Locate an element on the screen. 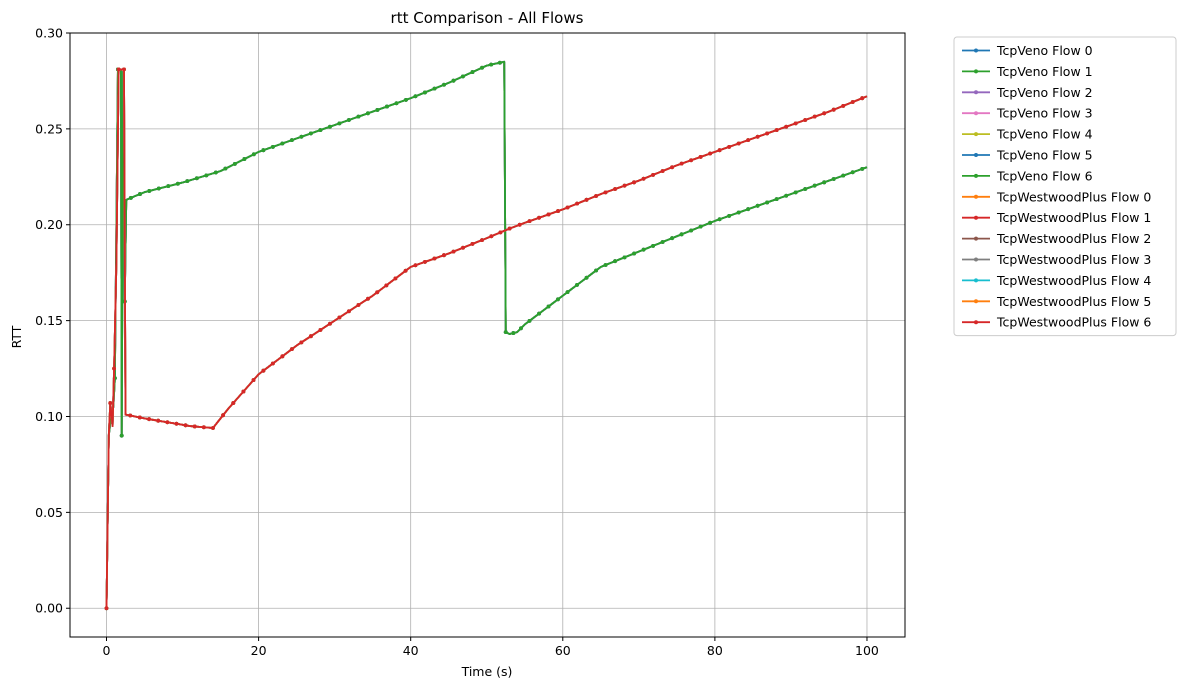 Image resolution: width=1185 pixels, height=690 pixels. legend-item: TcpWestwoodPlus Flow 6 is located at coordinates (1056, 322).